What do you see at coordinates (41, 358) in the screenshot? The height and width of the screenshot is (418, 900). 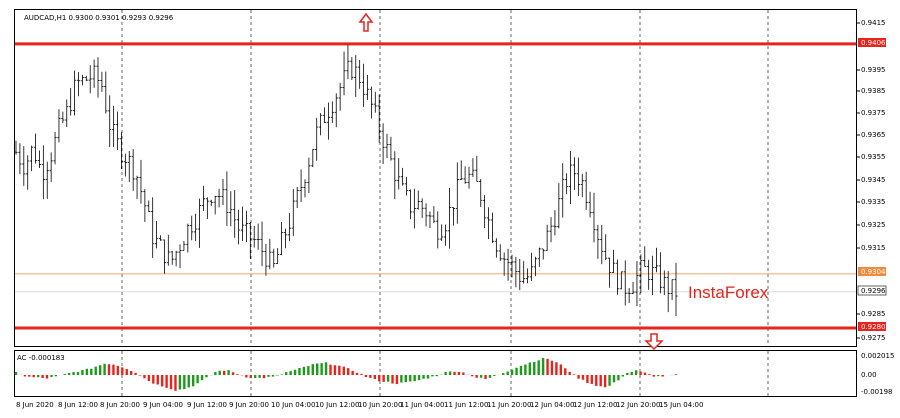 I see `indicator-title: AC -0.000183` at bounding box center [41, 358].